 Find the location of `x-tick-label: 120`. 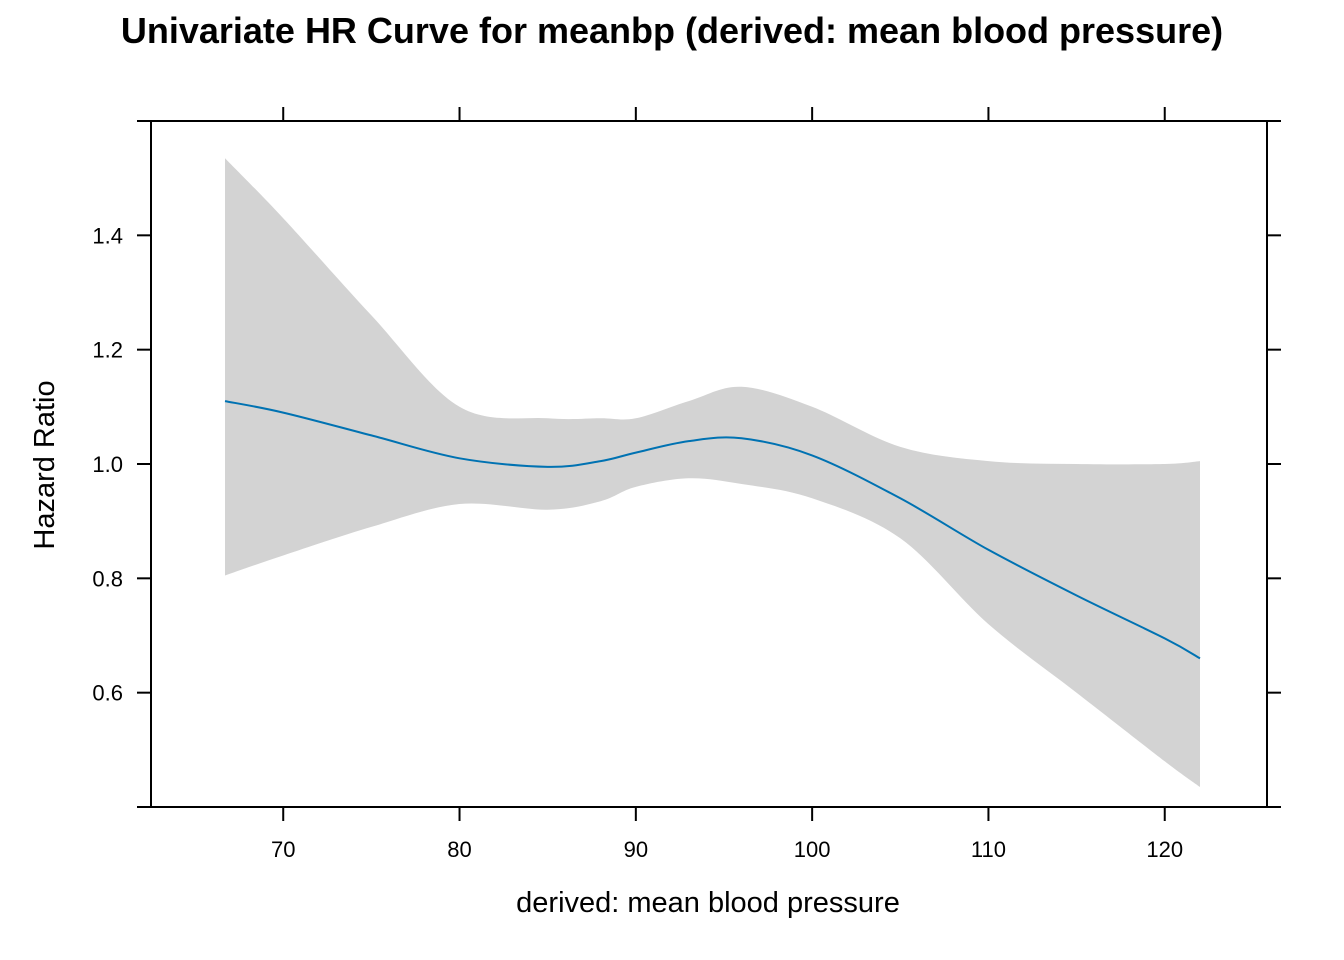

x-tick-label: 120 is located at coordinates (1164, 849).